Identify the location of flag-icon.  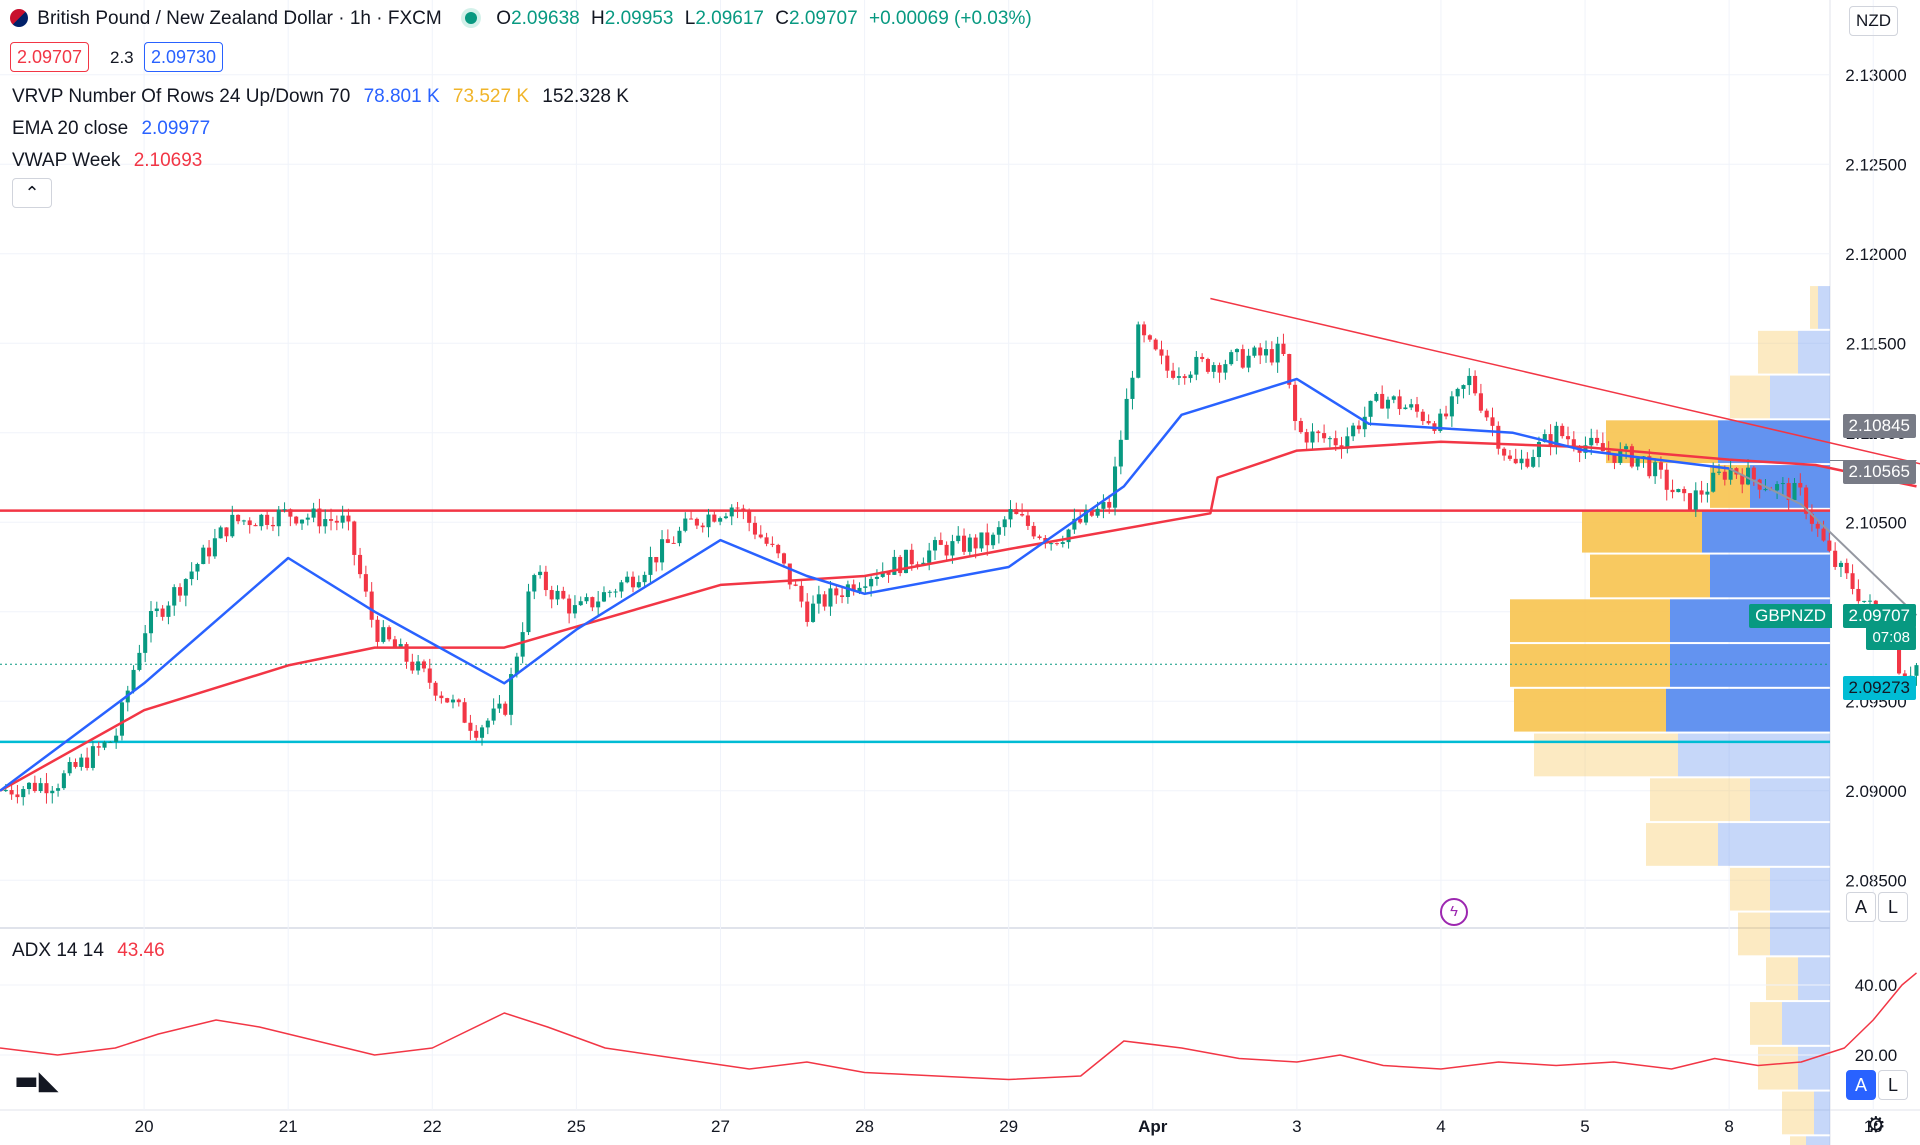
(19, 18).